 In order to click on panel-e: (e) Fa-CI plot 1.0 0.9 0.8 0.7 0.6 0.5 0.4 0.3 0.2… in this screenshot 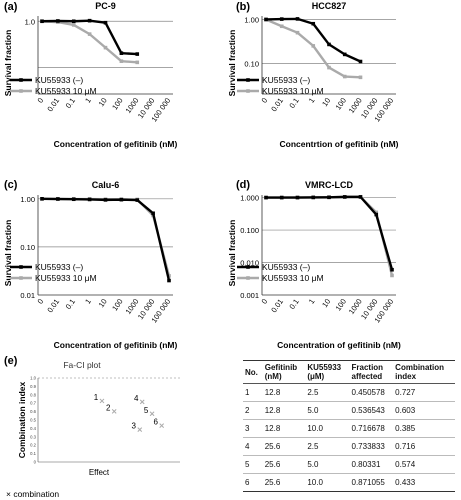, I will do `click(92, 427)`.